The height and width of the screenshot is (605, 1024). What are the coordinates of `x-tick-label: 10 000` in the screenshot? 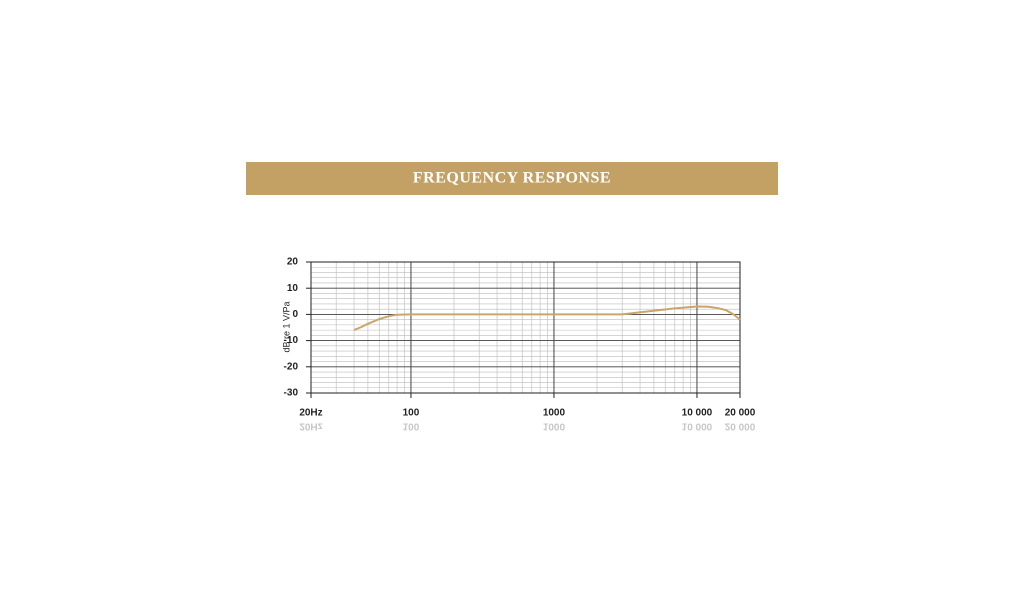 It's located at (697, 413).